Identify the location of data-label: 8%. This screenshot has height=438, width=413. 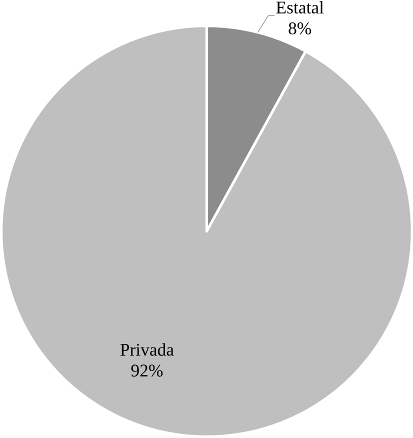
(299, 28).